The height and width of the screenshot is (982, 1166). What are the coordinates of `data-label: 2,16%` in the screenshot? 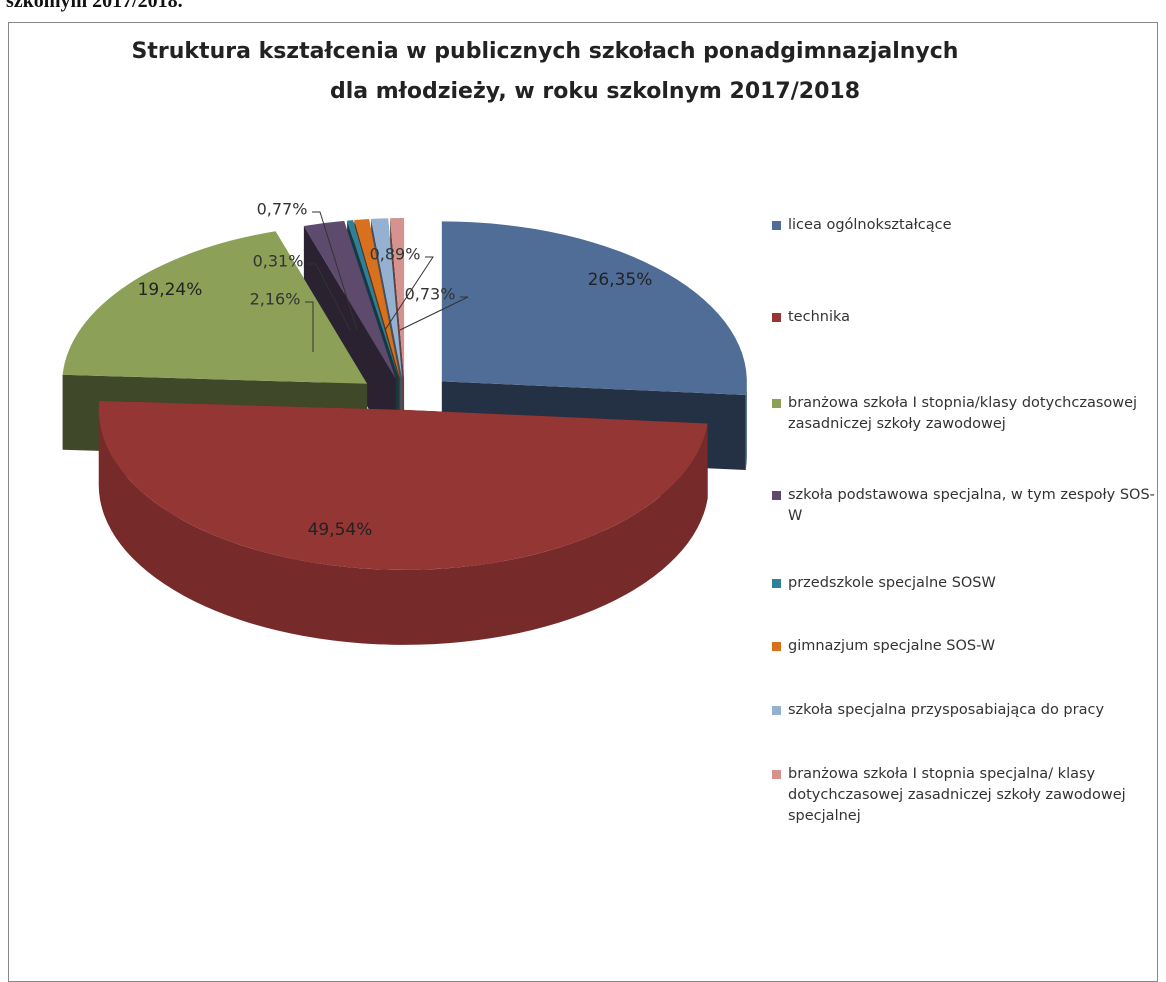 It's located at (275, 299).